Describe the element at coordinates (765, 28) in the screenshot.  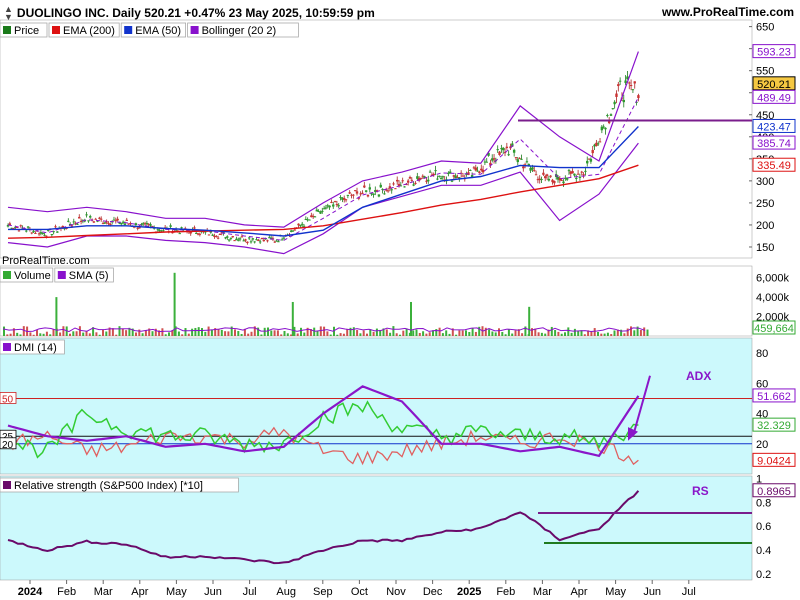
I see `price-axis-label: 650` at that location.